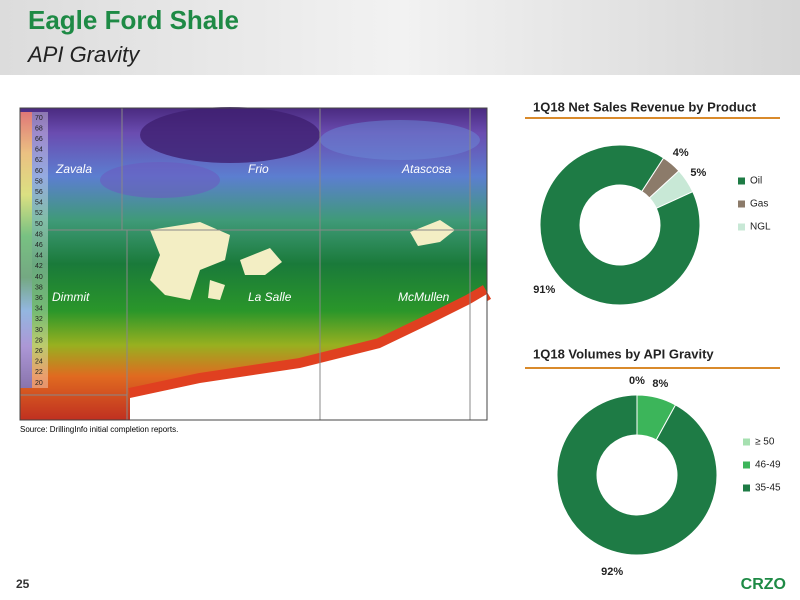 Image resolution: width=800 pixels, height=600 pixels. What do you see at coordinates (39, 277) in the screenshot?
I see `scale-label: 40` at bounding box center [39, 277].